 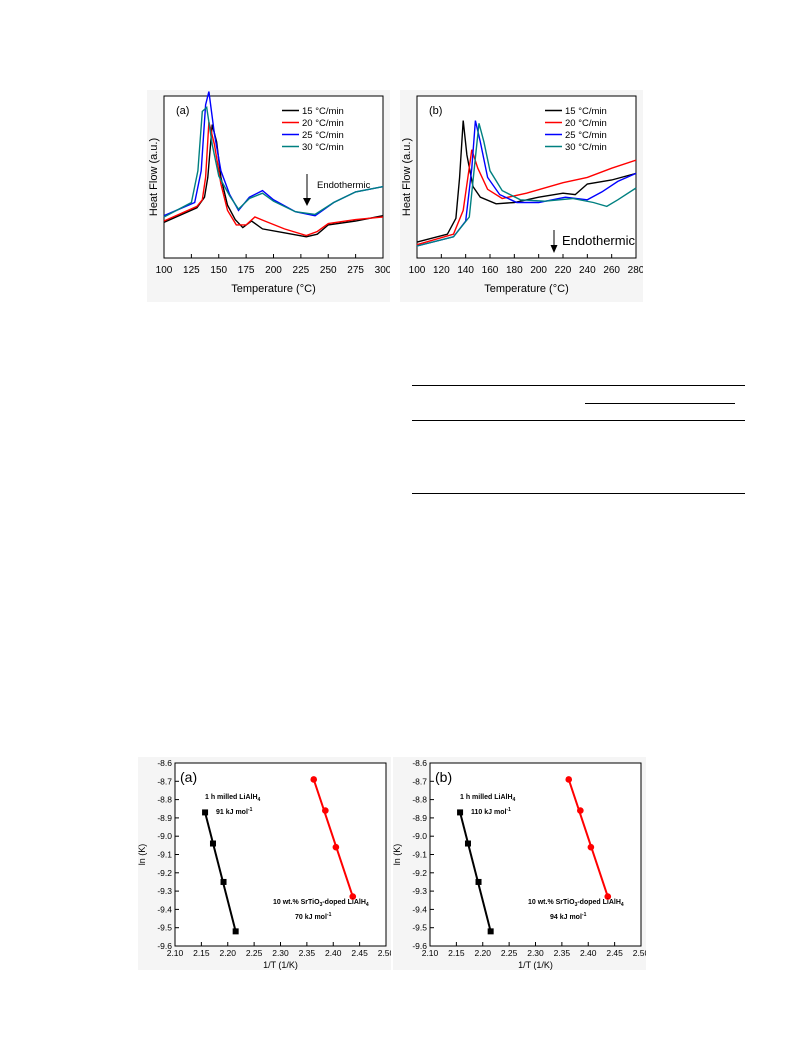 What do you see at coordinates (465, 270) in the screenshot?
I see `x-tick-label: 140` at bounding box center [465, 270].